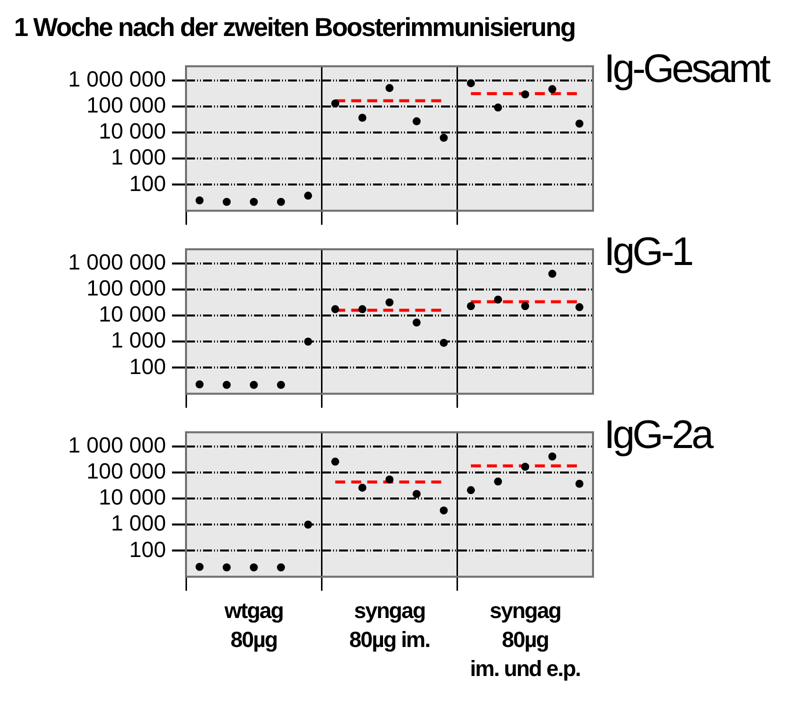  What do you see at coordinates (254, 625) in the screenshot?
I see `text: wtgag 80µg` at bounding box center [254, 625].